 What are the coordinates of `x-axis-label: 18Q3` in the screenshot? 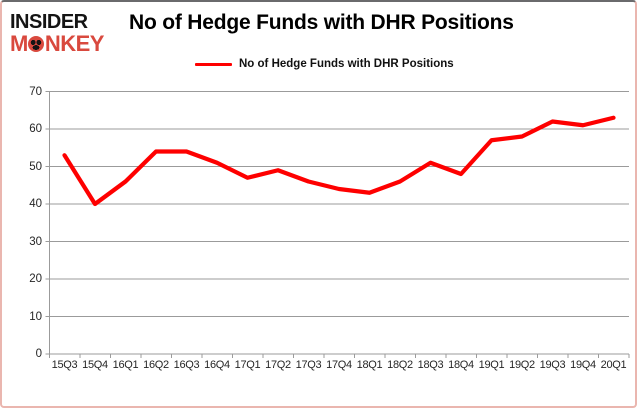 It's located at (430, 365).